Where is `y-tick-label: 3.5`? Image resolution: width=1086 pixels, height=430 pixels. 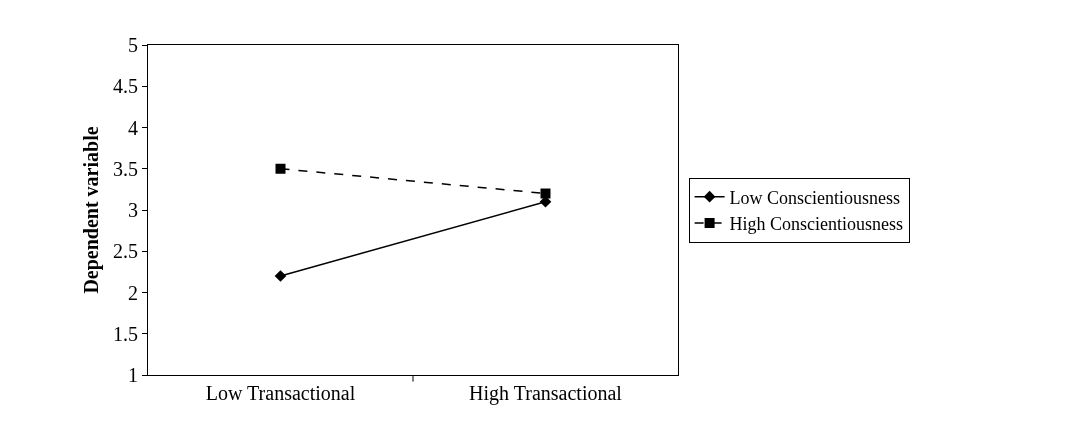 y-tick-label: 3.5 is located at coordinates (125, 168).